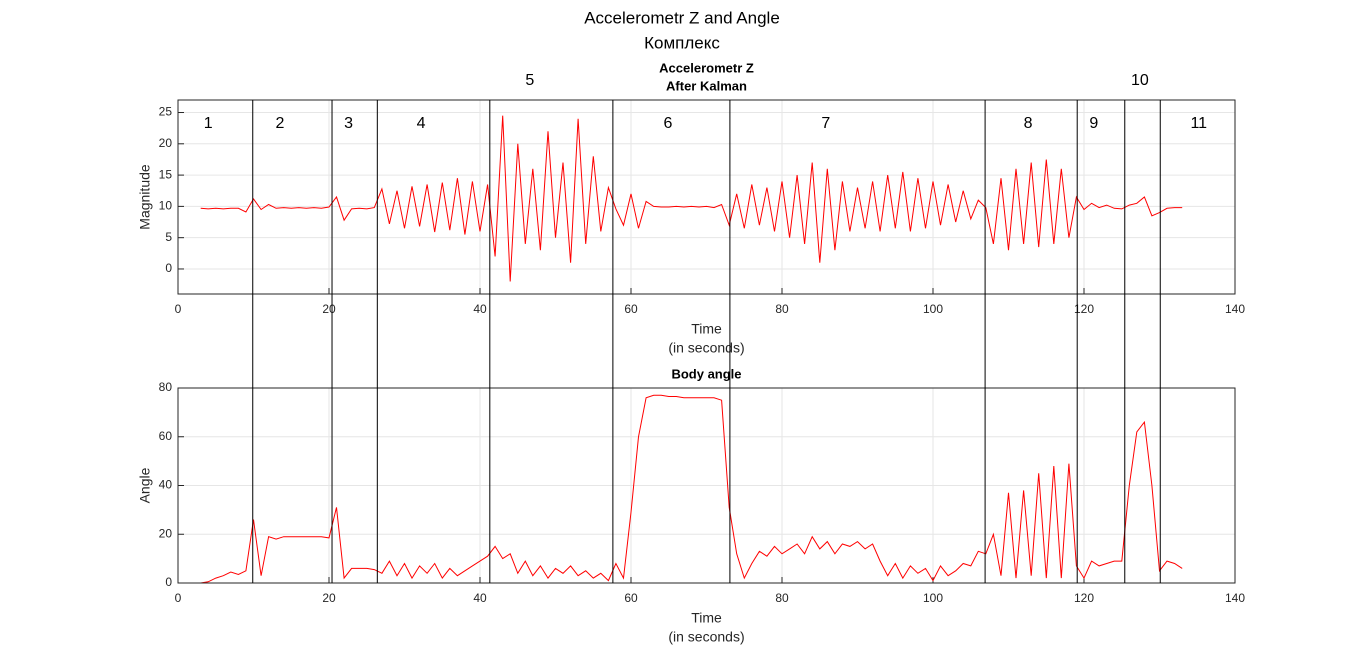 Image resolution: width=1366 pixels, height=665 pixels. I want to click on figure-subtitle: Комплекс, so click(682, 42).